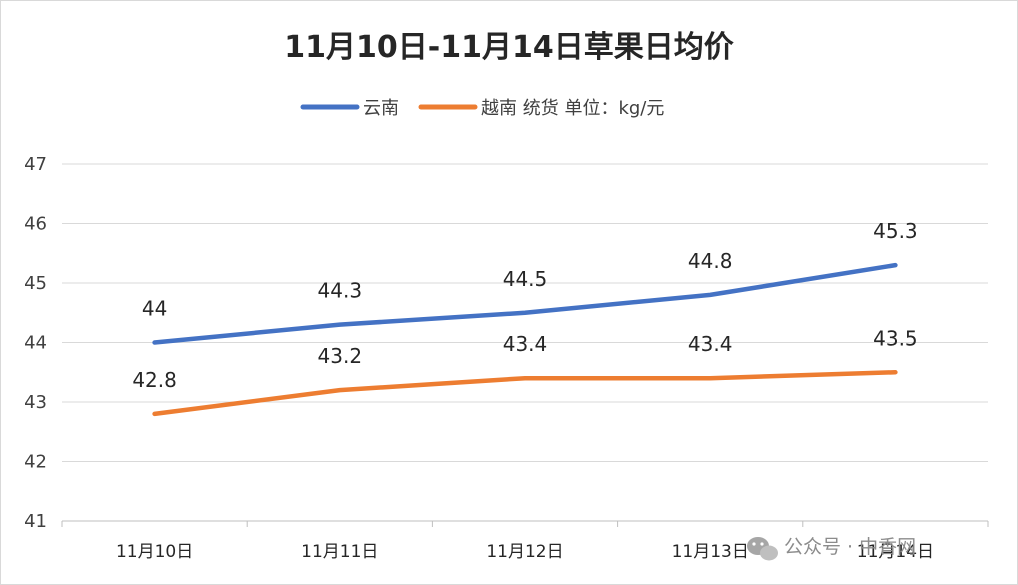 Image resolution: width=1018 pixels, height=585 pixels. I want to click on legend: 云南 越南 统货 单位：kg/元, so click(482, 108).